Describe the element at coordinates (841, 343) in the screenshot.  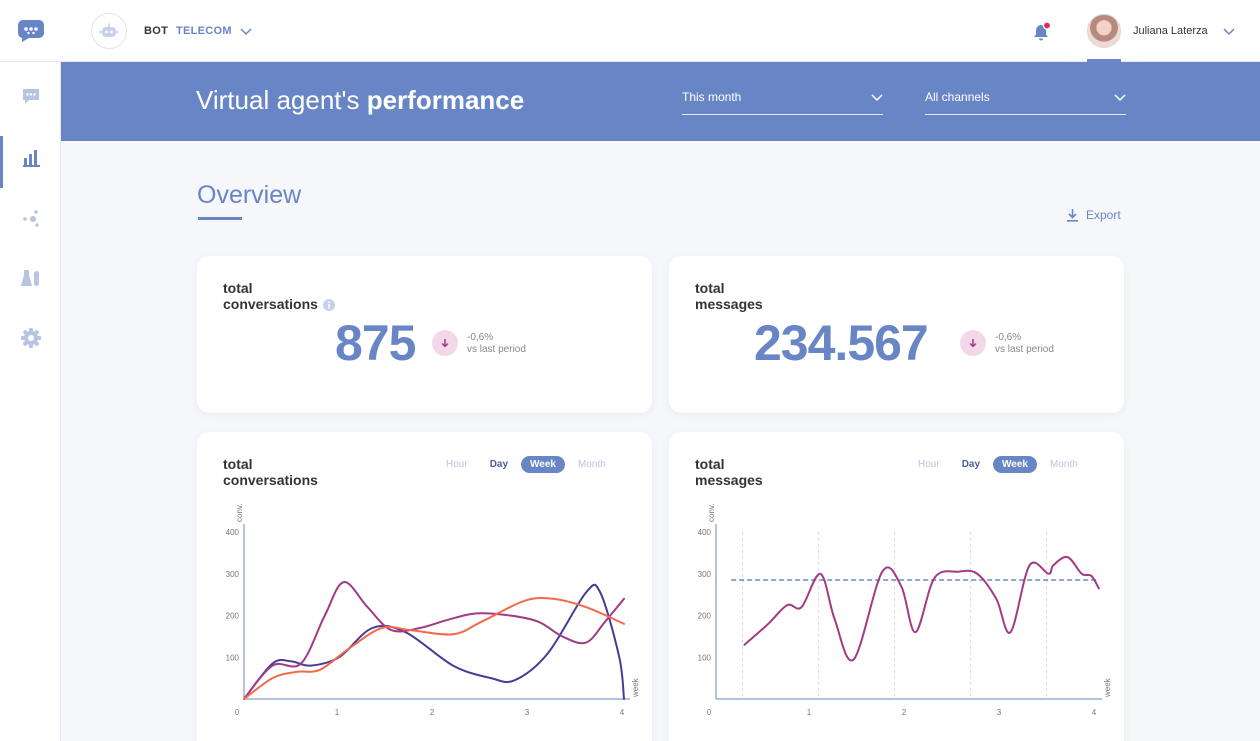
I see `stat-value: 234.567` at that location.